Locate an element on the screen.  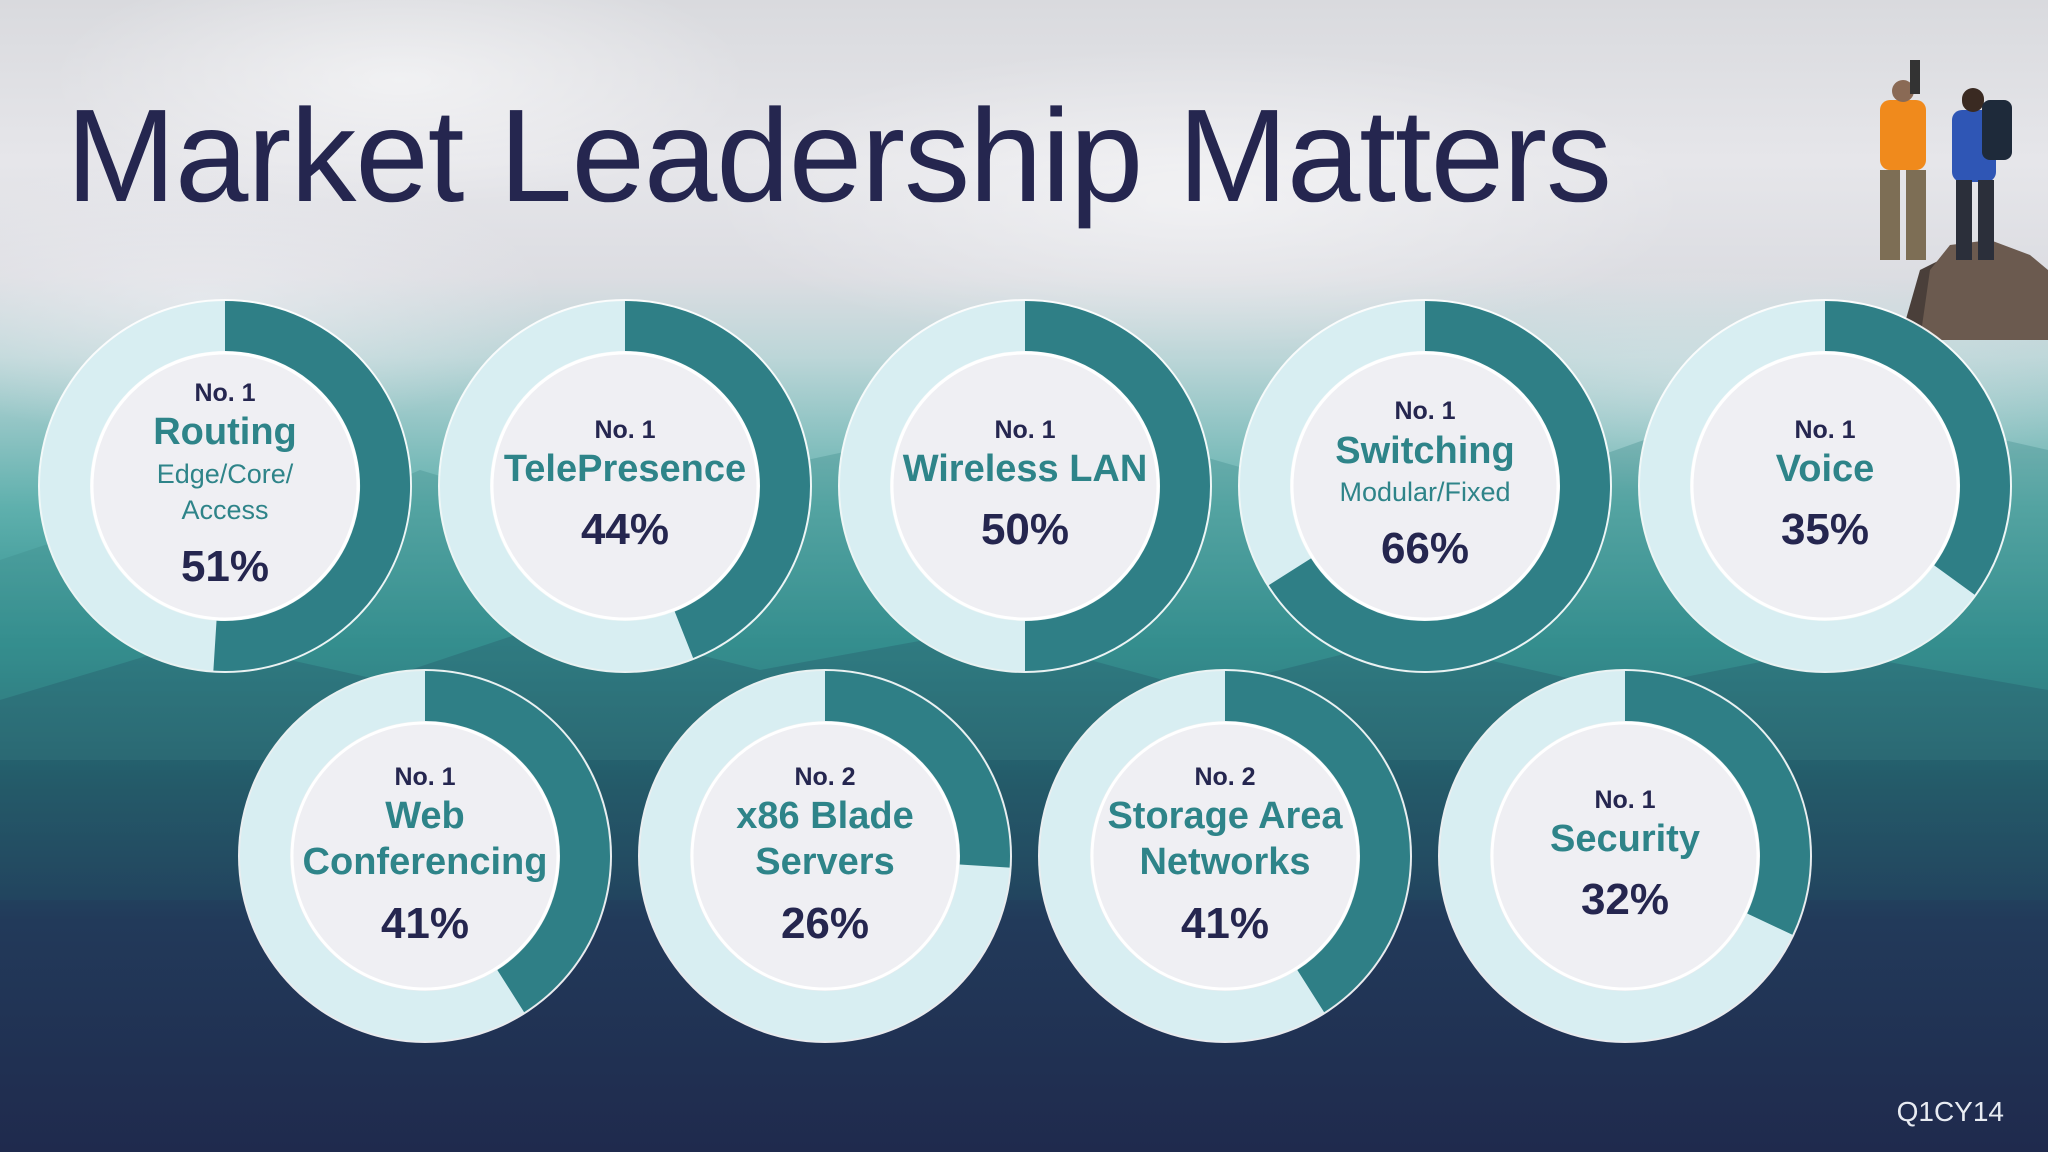
donut-label: No. 1 Switching Modular/Fixed 66% is located at coordinates (1425, 486).